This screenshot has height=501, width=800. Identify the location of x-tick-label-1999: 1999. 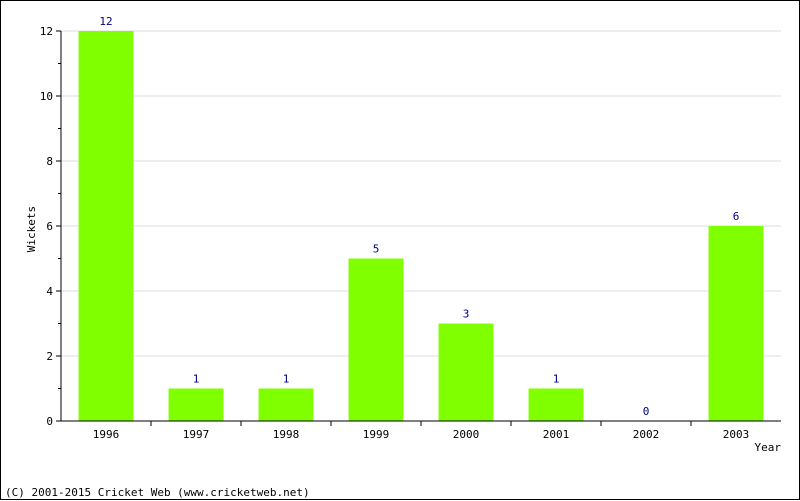
(376, 434).